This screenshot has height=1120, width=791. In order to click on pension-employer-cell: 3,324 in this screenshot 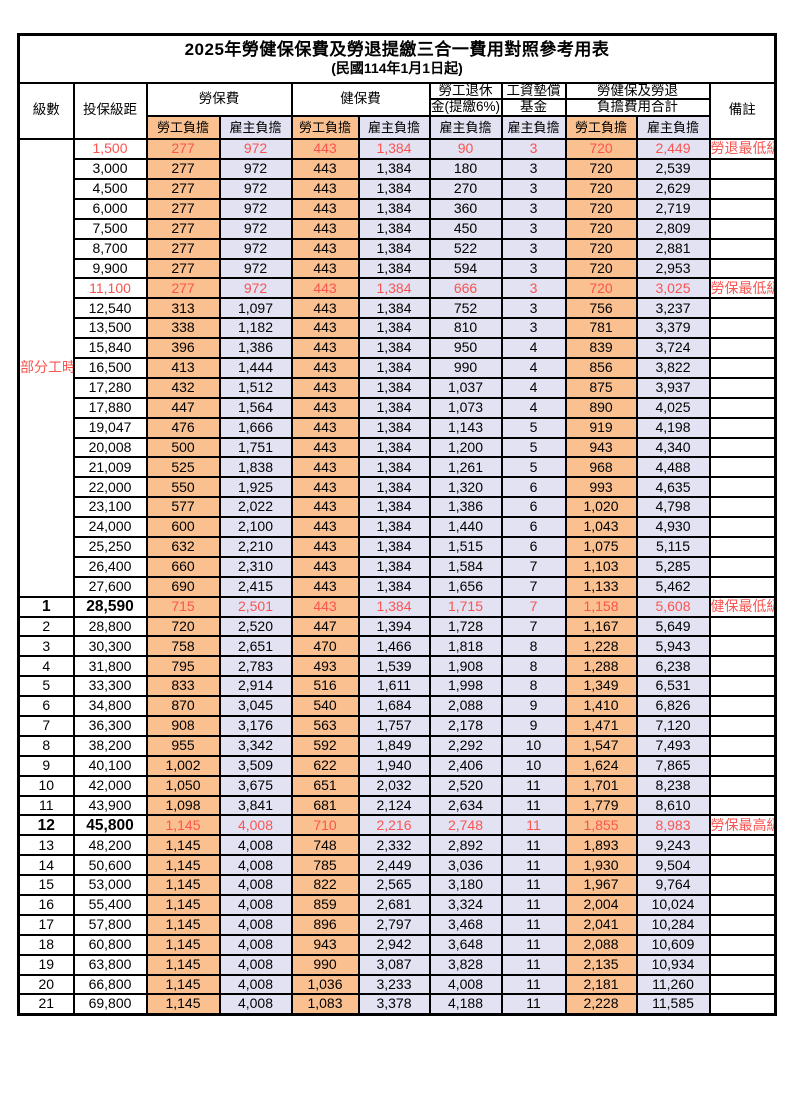, I will do `click(465, 905)`.